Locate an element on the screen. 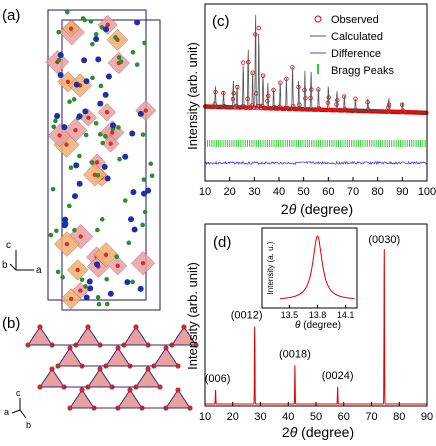 This screenshot has width=436, height=446. axis-a-label-a: a is located at coordinates (39, 270).